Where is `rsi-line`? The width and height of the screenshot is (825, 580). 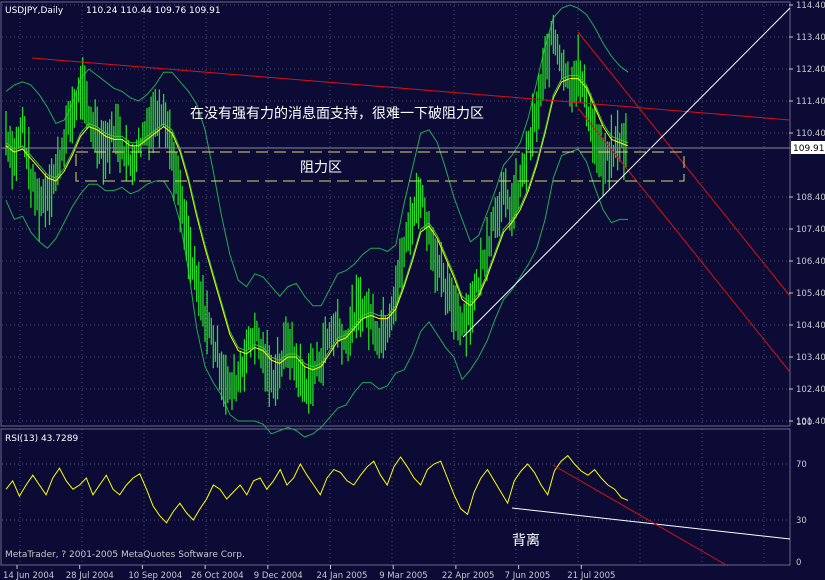 rsi-line is located at coordinates (317, 489).